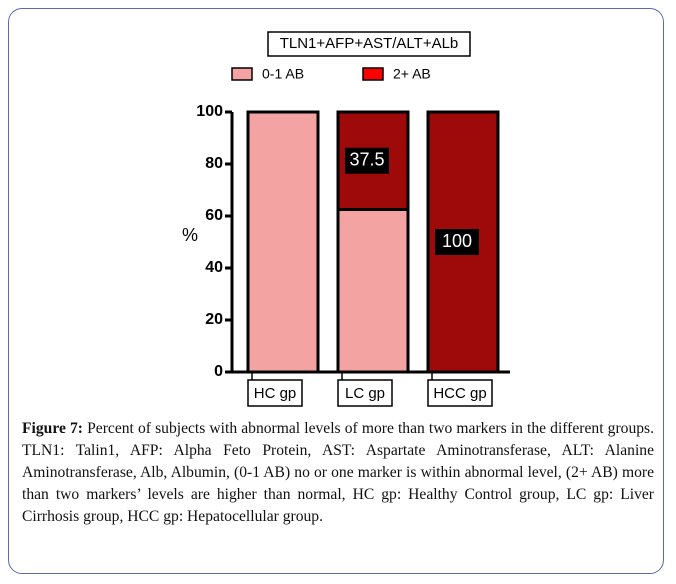 The image size is (676, 584). I want to click on x-tick-label: HCC gp, so click(459, 393).